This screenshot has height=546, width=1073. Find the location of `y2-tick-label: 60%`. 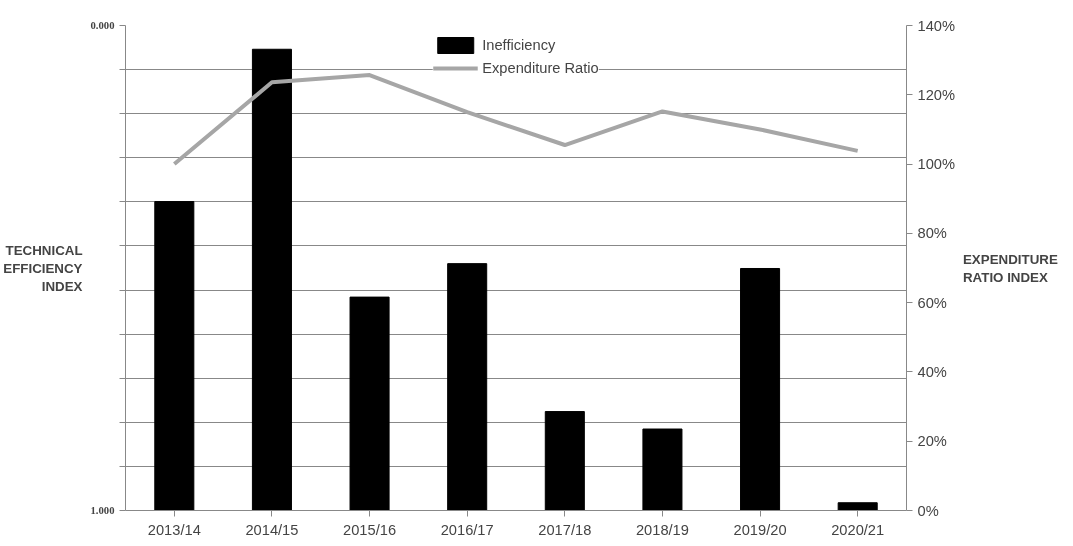

y2-tick-label: 60% is located at coordinates (932, 302).